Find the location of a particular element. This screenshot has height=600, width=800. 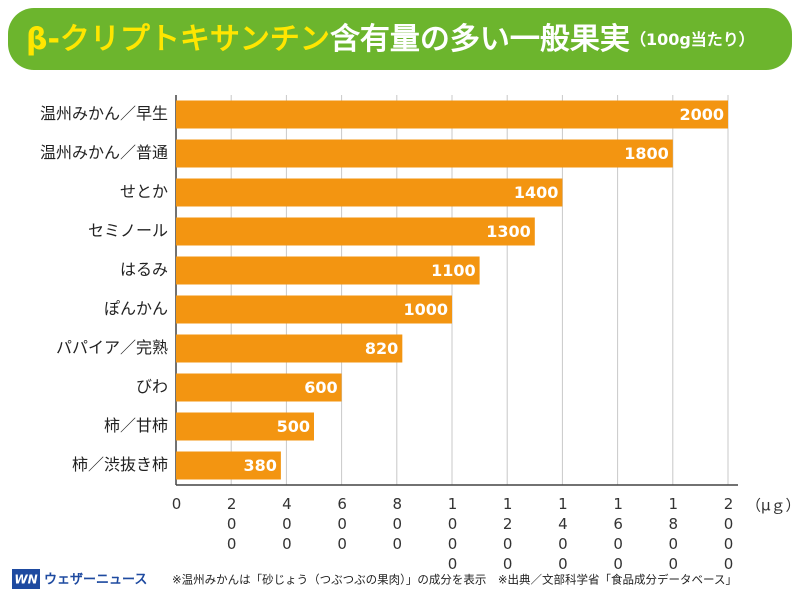

brand-logo: WN is located at coordinates (25, 580).